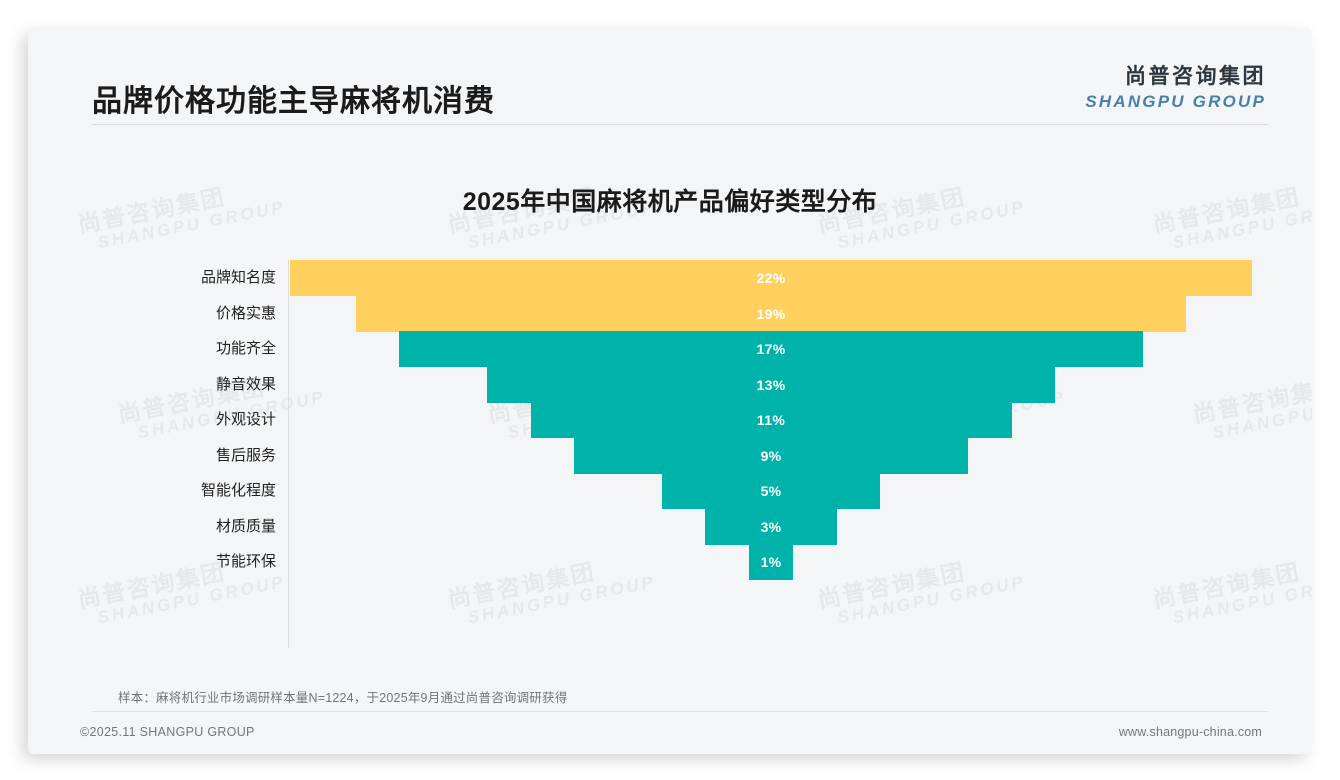  I want to click on chart-category-label: 材质质量, so click(245, 526).